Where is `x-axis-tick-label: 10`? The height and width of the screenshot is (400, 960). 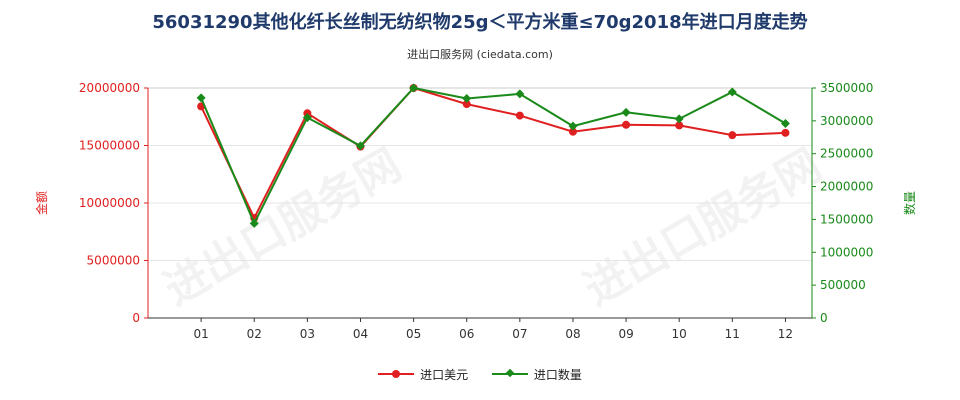
x-axis-tick-label: 10 is located at coordinates (679, 334).